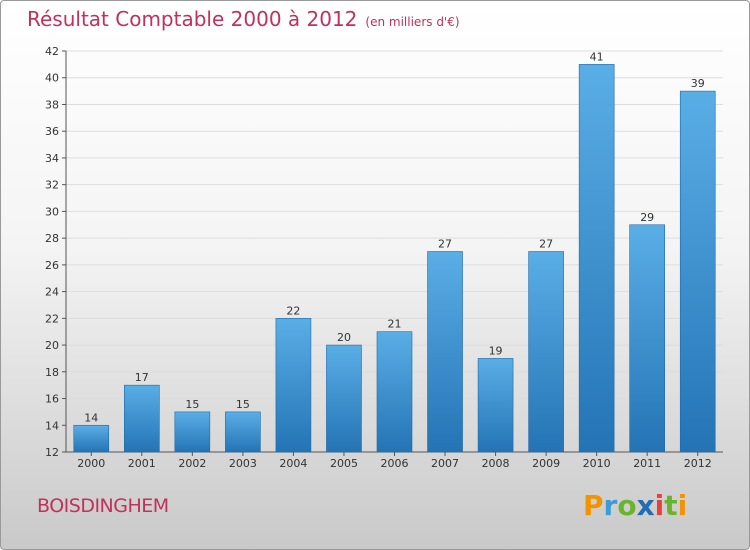  I want to click on x-tick-label: 2011, so click(647, 463).